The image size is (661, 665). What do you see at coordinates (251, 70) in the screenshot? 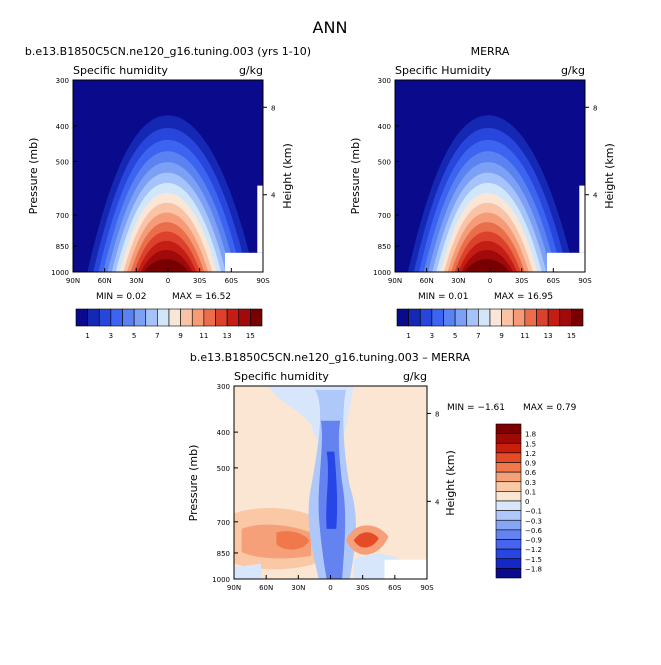
I see `panel-model-units: g/kg` at bounding box center [251, 70].